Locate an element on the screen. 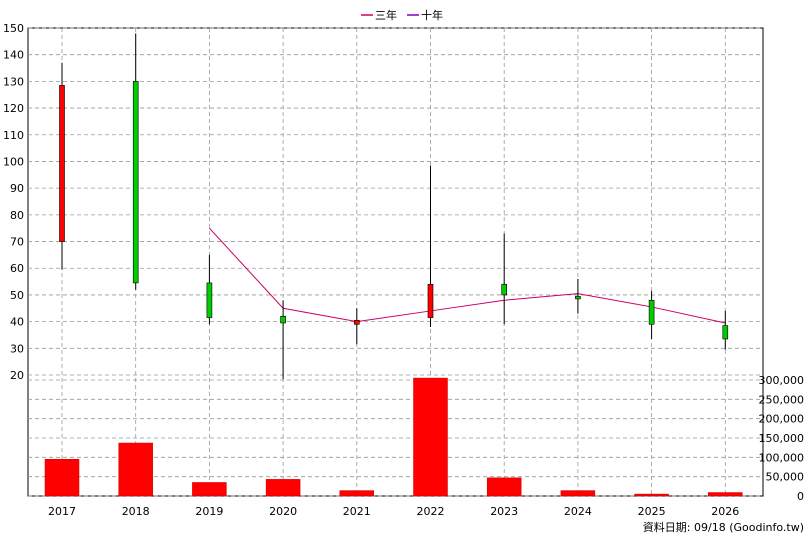 This screenshot has height=544, width=808. series-line is located at coordinates (467, 275).